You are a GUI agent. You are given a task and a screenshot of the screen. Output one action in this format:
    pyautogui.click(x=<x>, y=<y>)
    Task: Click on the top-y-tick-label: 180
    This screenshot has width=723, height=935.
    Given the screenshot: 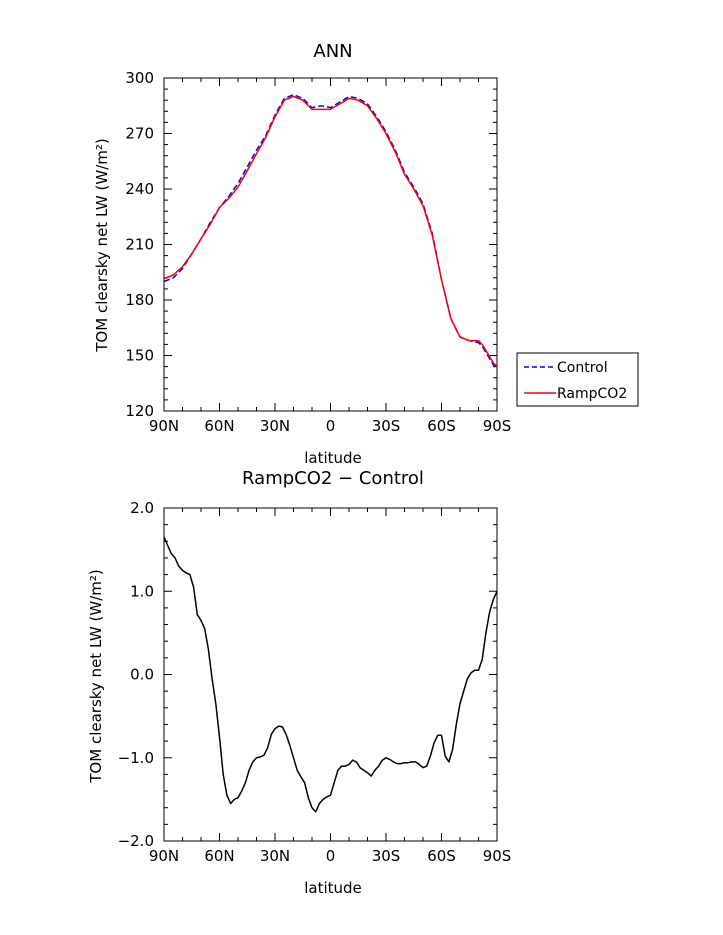 What is the action you would take?
    pyautogui.click(x=139, y=300)
    